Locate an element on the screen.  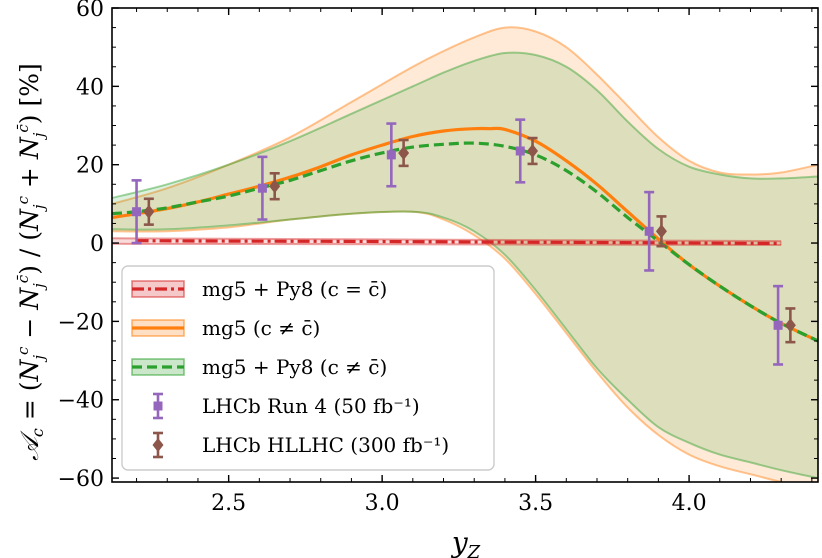
legend-entry-mg5-py8-c-c: mg5 + Py8 (c = c̄) is located at coordinates (259, 289).